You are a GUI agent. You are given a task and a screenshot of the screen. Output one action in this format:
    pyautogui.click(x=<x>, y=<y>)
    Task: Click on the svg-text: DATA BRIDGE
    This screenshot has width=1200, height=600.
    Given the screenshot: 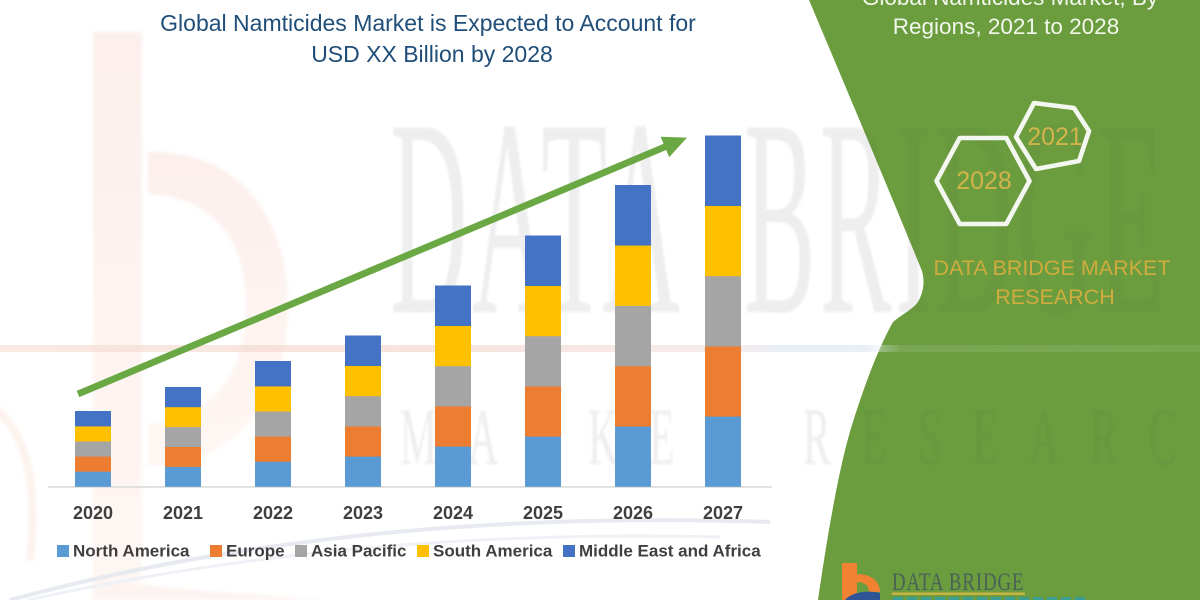 What is the action you would take?
    pyautogui.click(x=958, y=581)
    